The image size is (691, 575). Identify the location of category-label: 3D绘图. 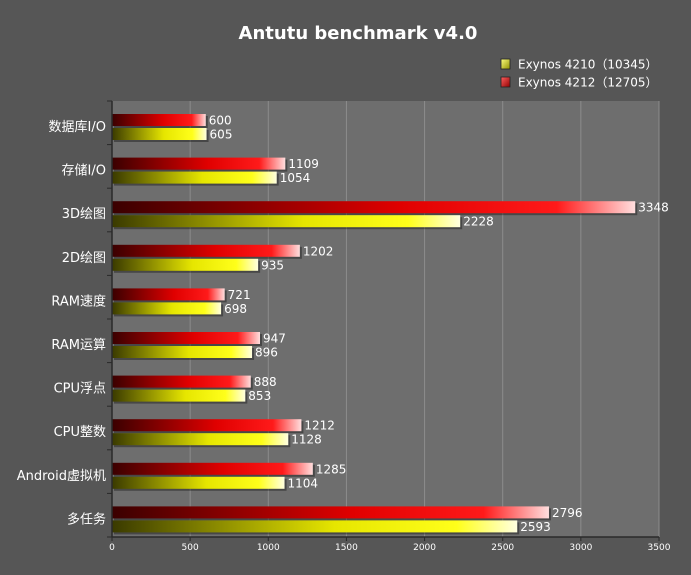
(84, 214).